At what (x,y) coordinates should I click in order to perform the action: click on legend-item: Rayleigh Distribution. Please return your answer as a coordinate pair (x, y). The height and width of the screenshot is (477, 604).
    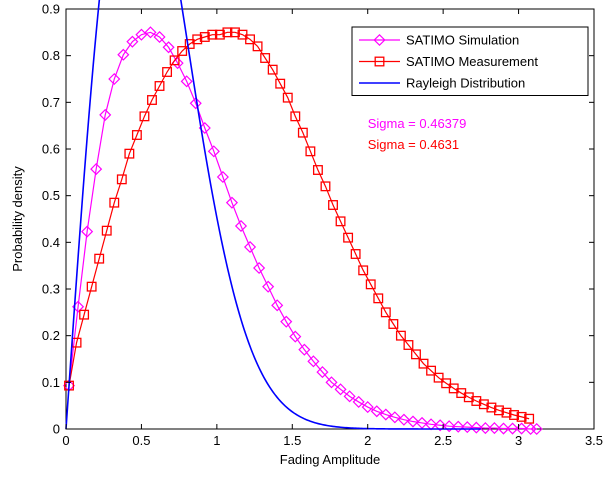
    Looking at the image, I should click on (442, 83).